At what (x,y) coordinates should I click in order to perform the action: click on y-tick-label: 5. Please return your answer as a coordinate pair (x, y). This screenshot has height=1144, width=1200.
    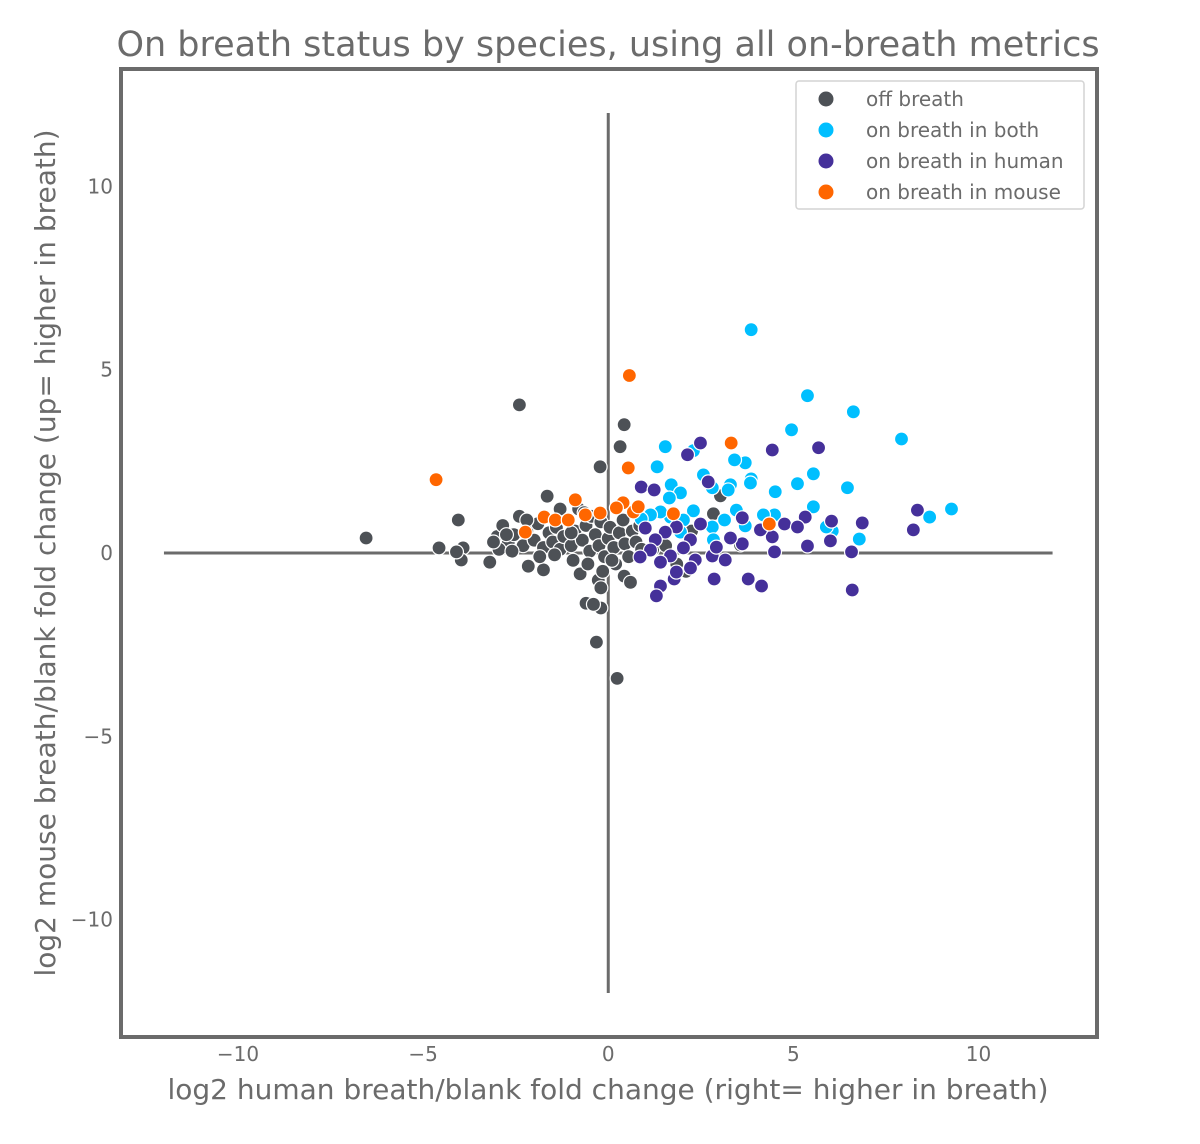
    Looking at the image, I should click on (106, 370).